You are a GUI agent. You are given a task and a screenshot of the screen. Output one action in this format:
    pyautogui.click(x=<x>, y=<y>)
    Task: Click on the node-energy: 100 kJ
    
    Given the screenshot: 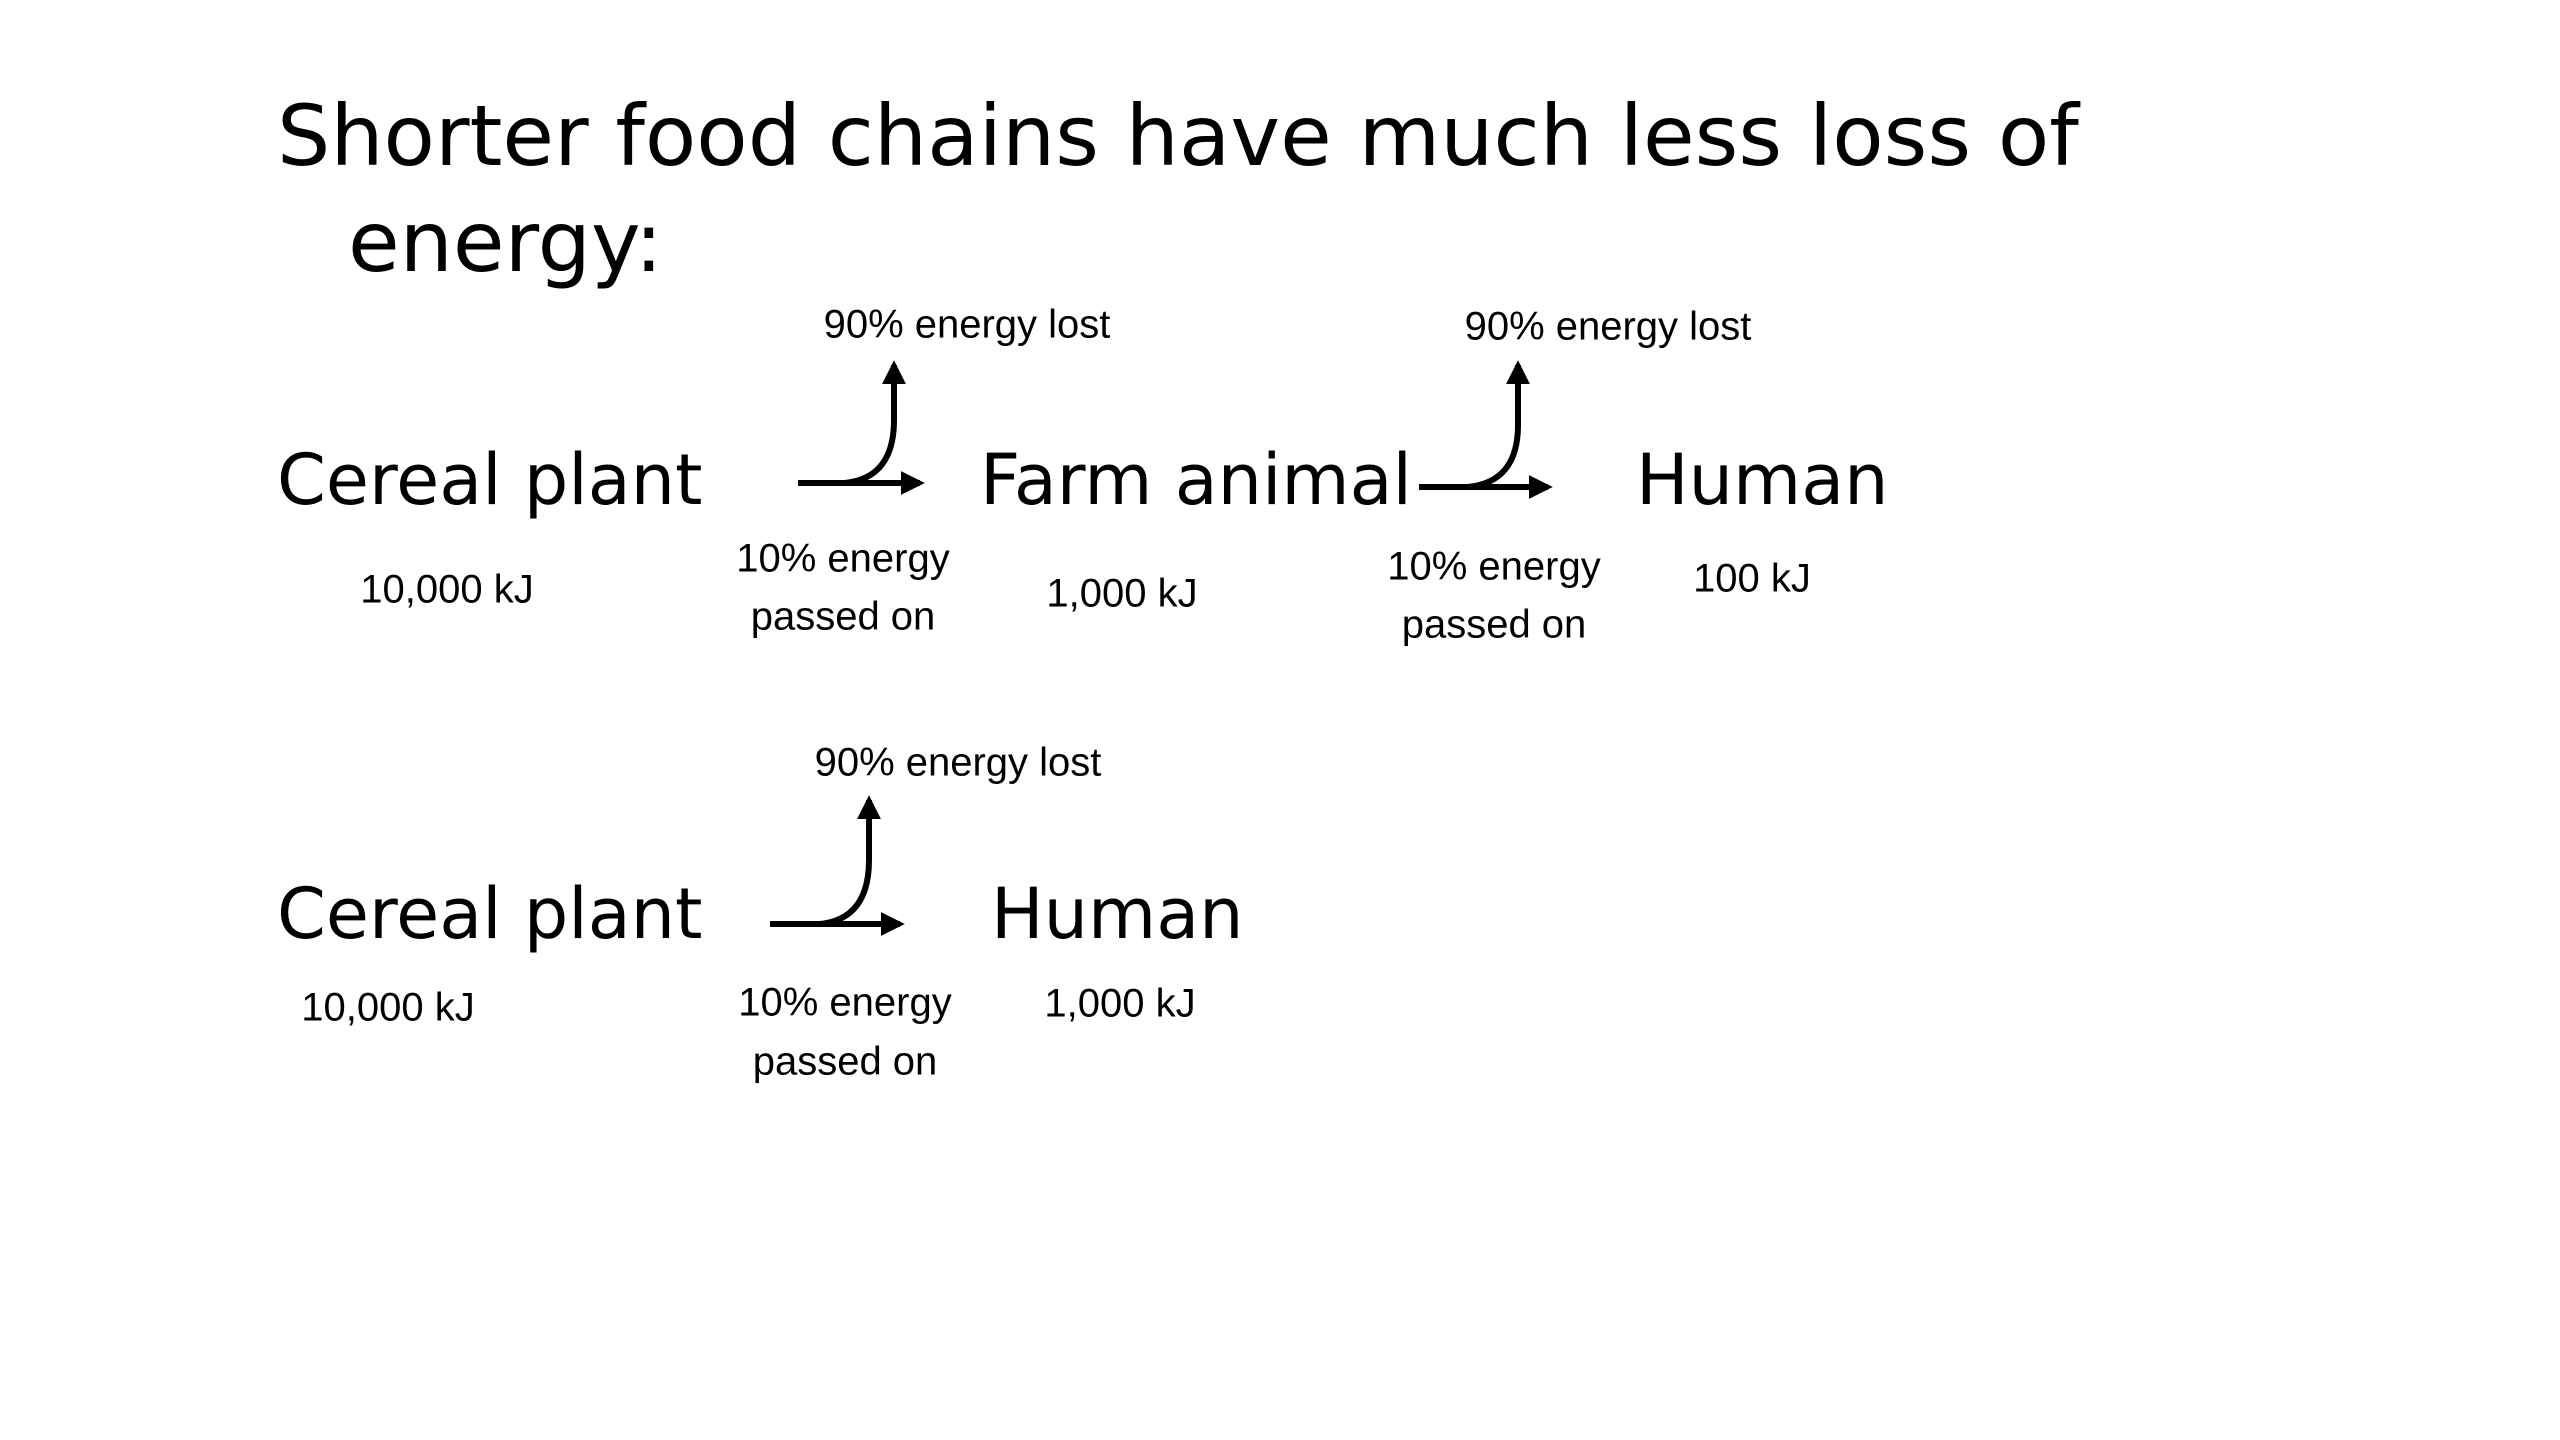 What is the action you would take?
    pyautogui.click(x=1752, y=579)
    